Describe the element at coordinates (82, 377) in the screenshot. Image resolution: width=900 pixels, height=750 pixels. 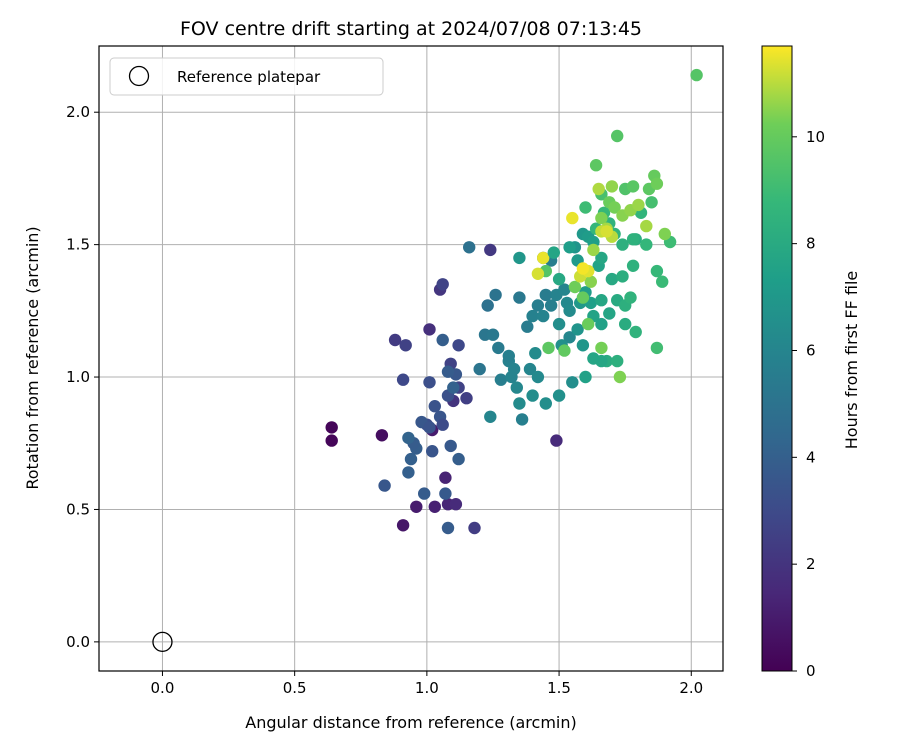
I see `y-axis-ticks: 0.0 0.5 1.0 1.5 2.0` at that location.